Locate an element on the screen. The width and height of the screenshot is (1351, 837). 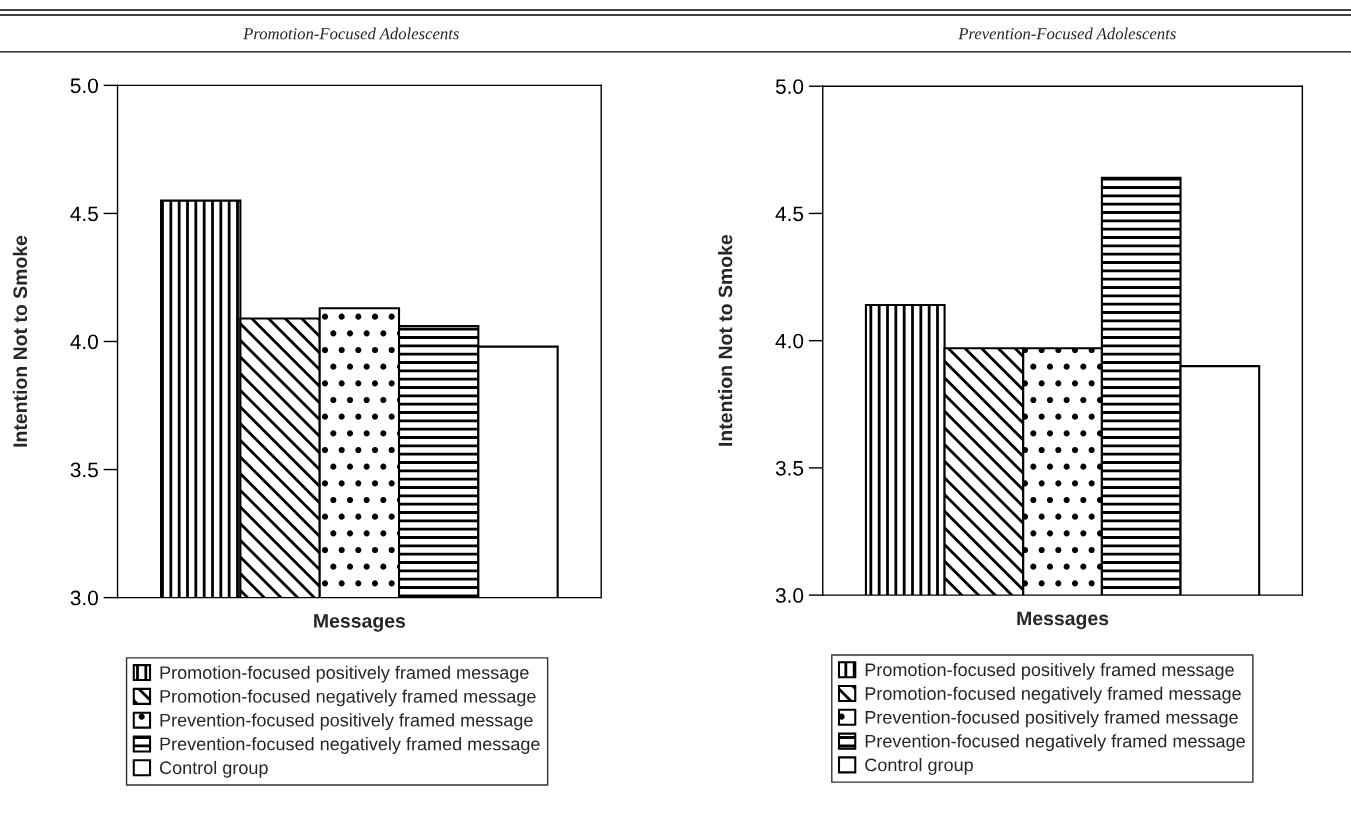
chart-title: Prevention-Focused Adolescents is located at coordinates (1067, 33).